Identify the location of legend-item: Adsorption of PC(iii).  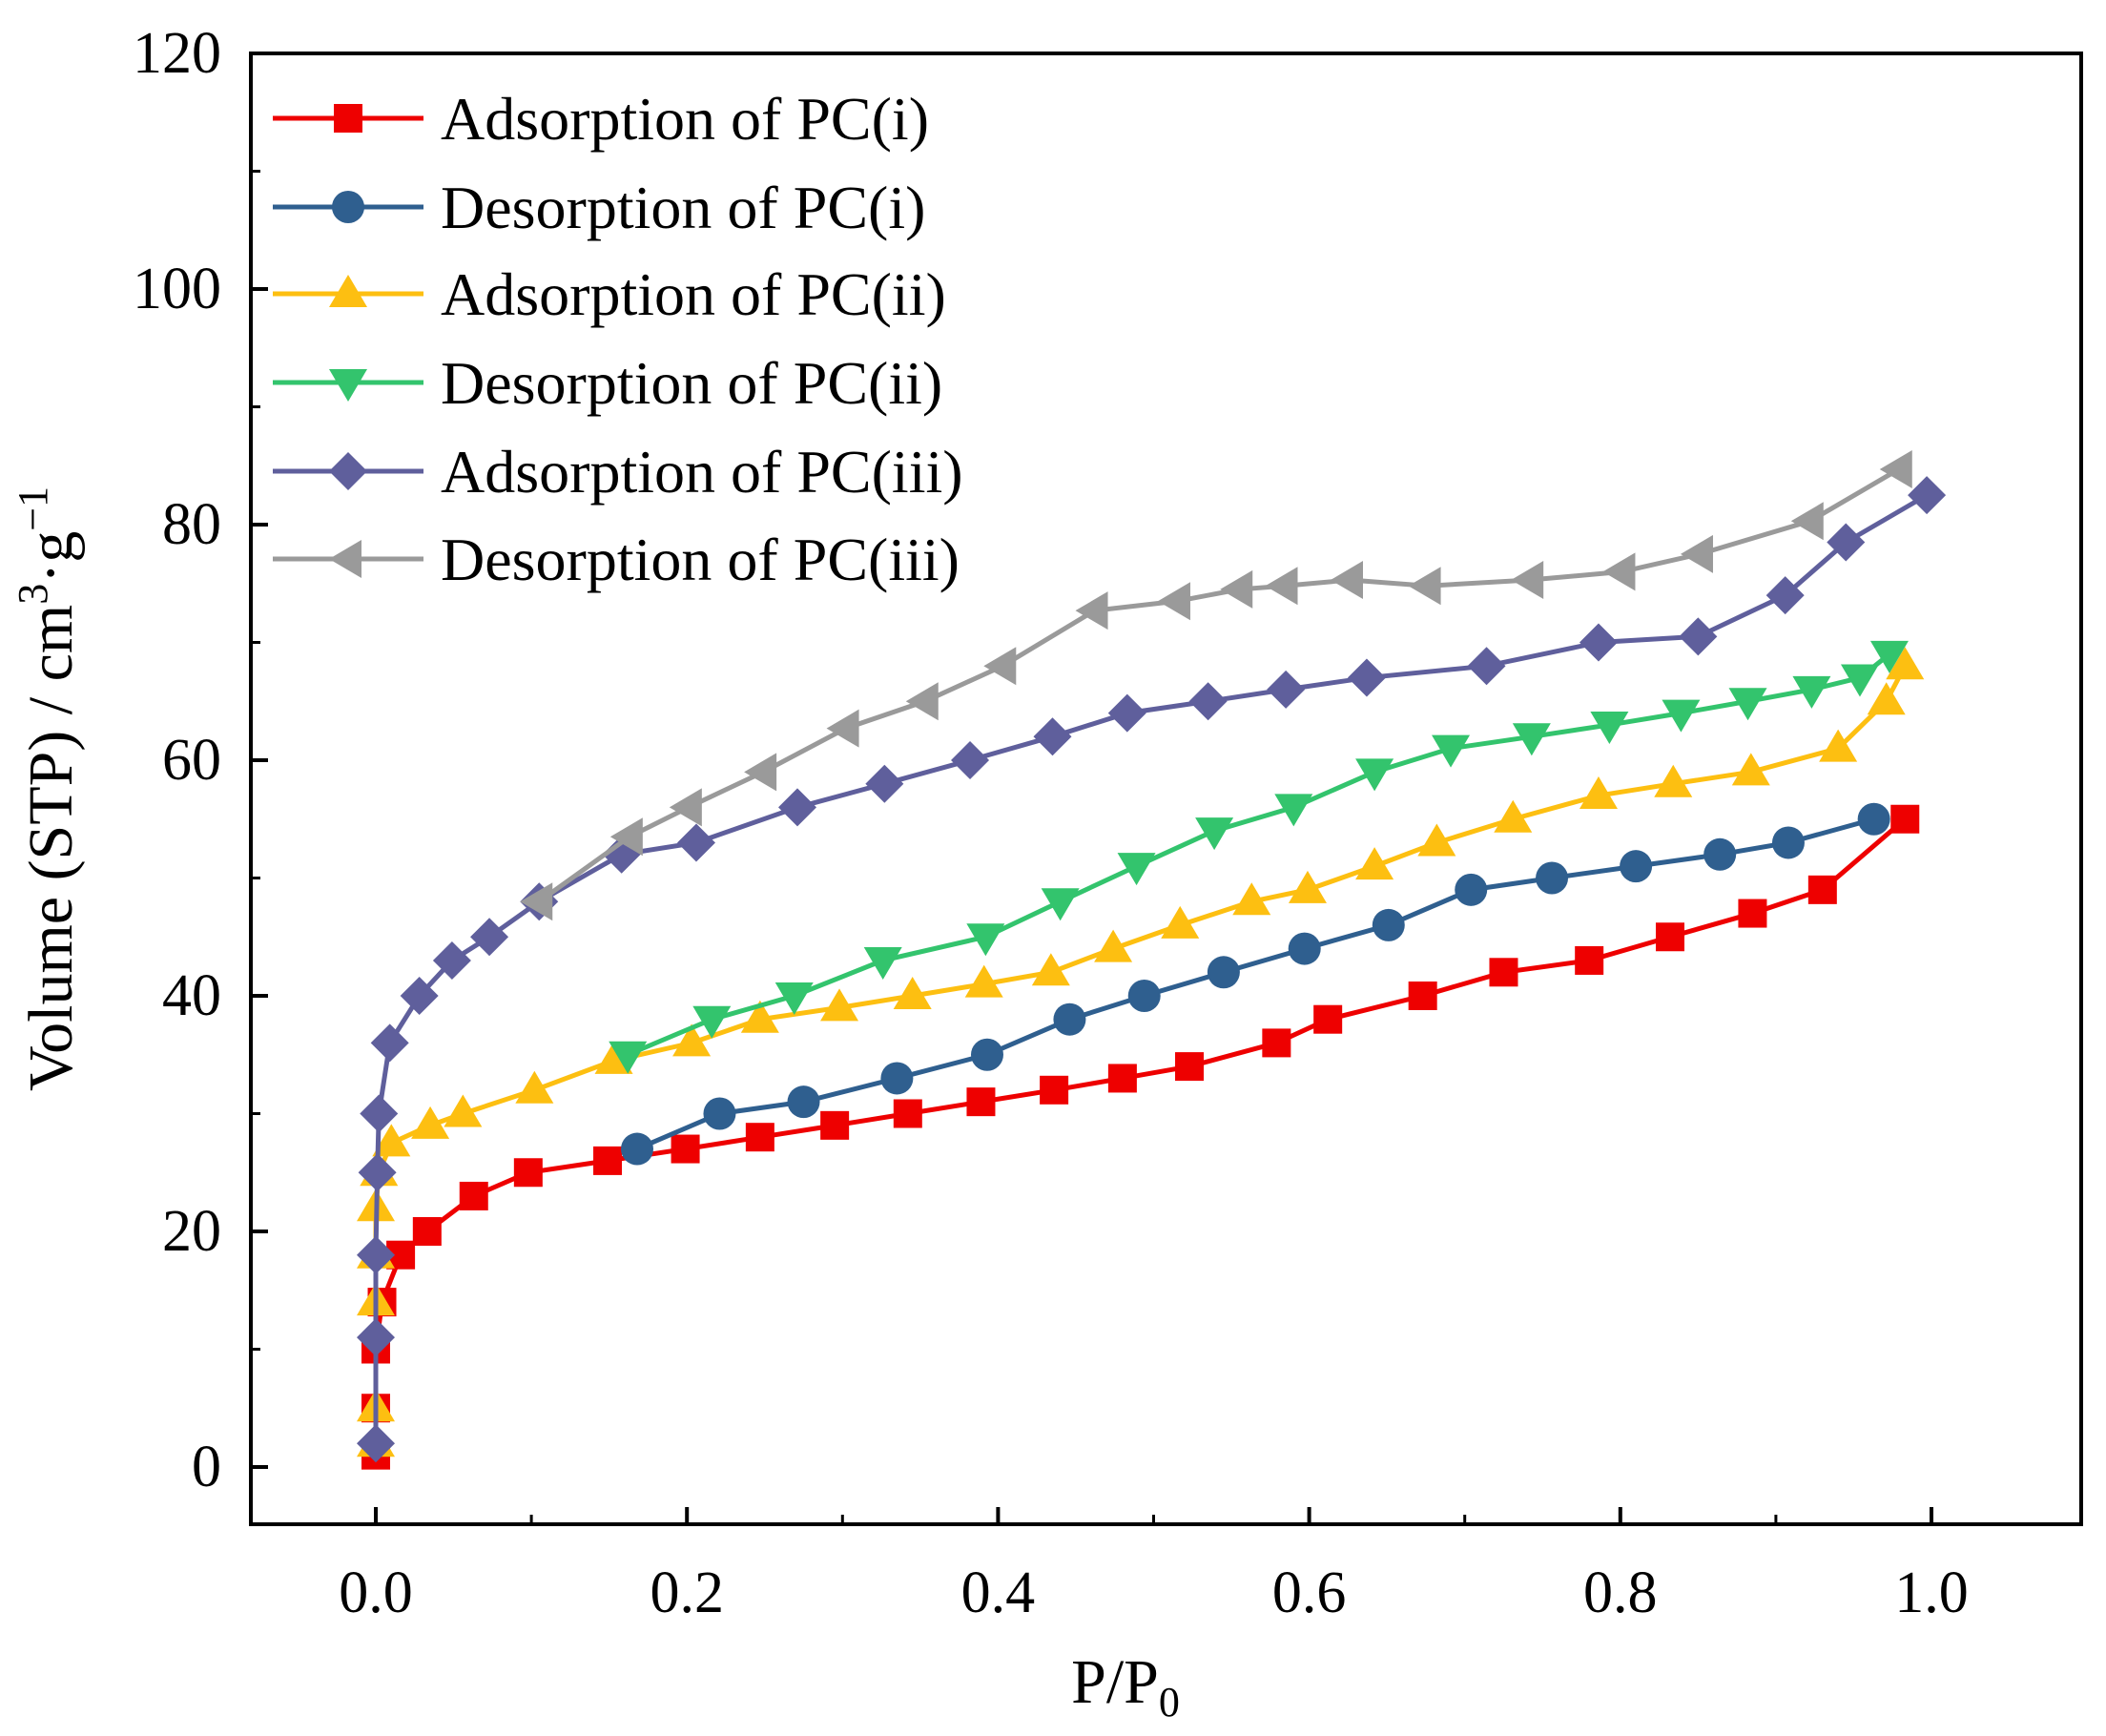
(618, 472).